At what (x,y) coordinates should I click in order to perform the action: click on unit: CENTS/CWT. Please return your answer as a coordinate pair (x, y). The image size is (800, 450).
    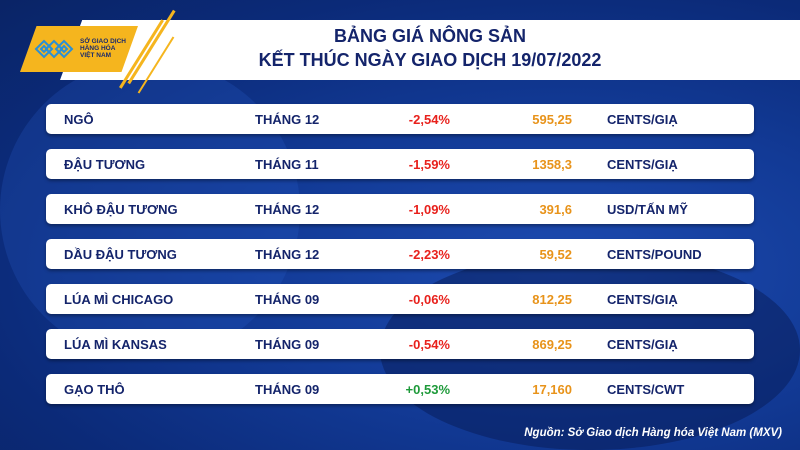
    Looking at the image, I should click on (646, 389).